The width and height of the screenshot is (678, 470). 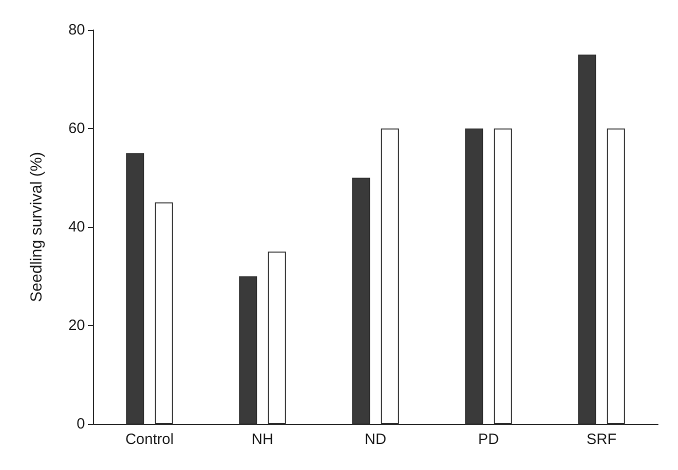 I want to click on y-tick-label: 0, so click(x=80, y=424).